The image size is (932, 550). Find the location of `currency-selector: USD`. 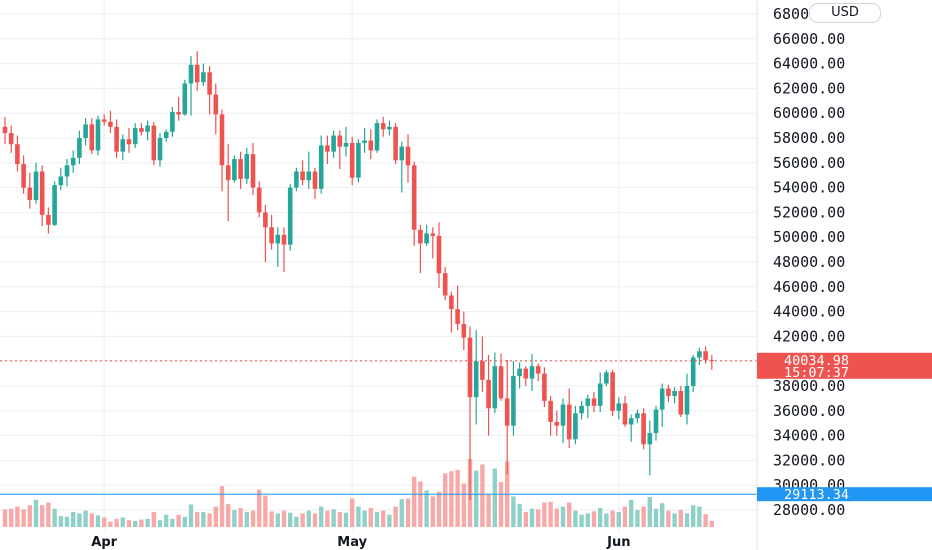

currency-selector: USD is located at coordinates (845, 13).